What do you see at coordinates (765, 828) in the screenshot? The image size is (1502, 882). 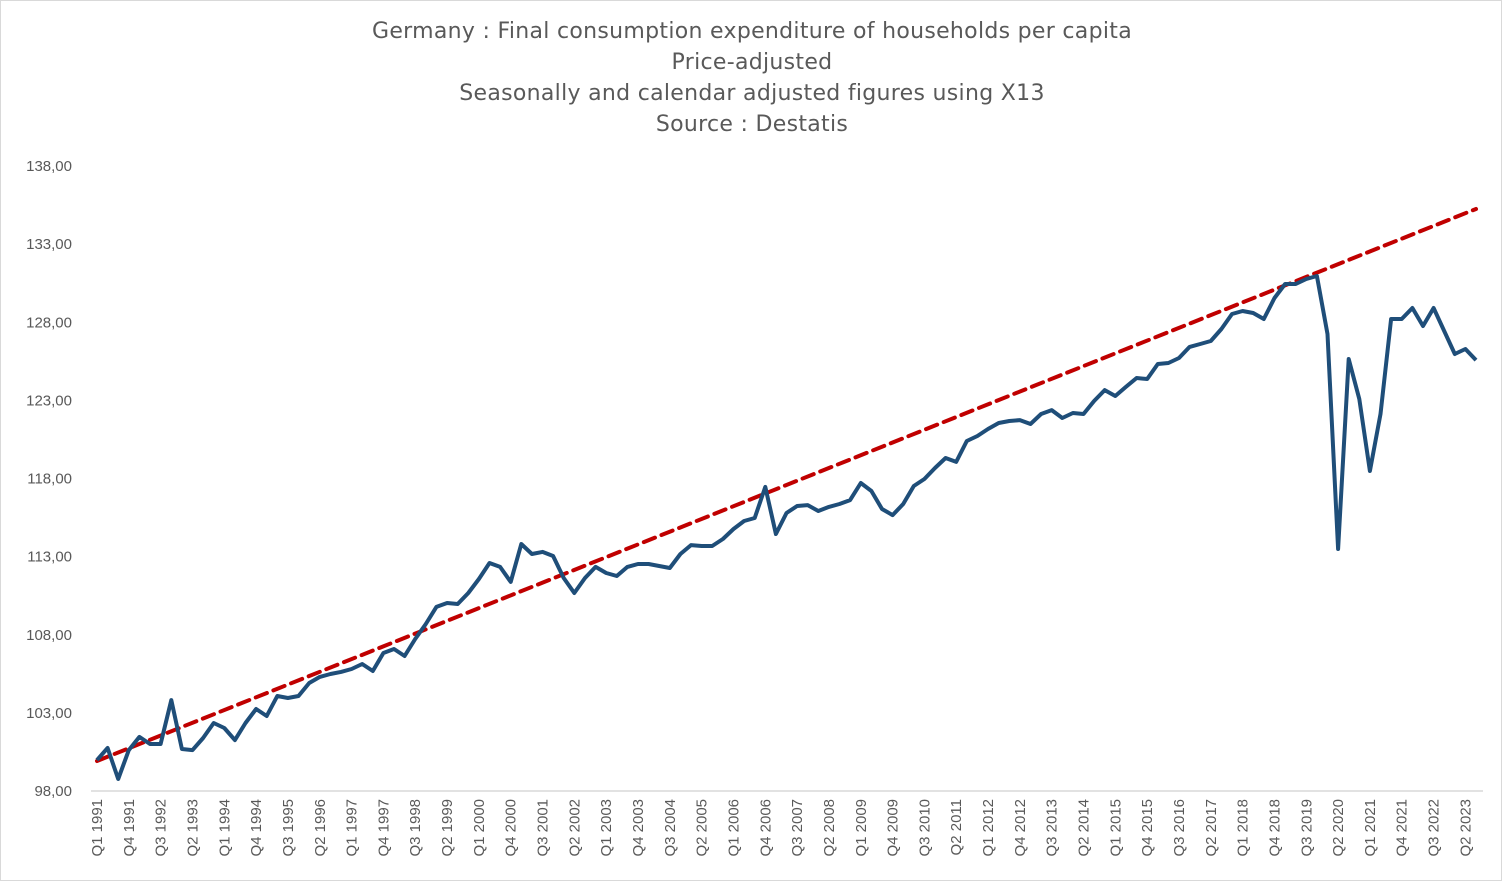 I see `x-tick-label: Q4 2006` at bounding box center [765, 828].